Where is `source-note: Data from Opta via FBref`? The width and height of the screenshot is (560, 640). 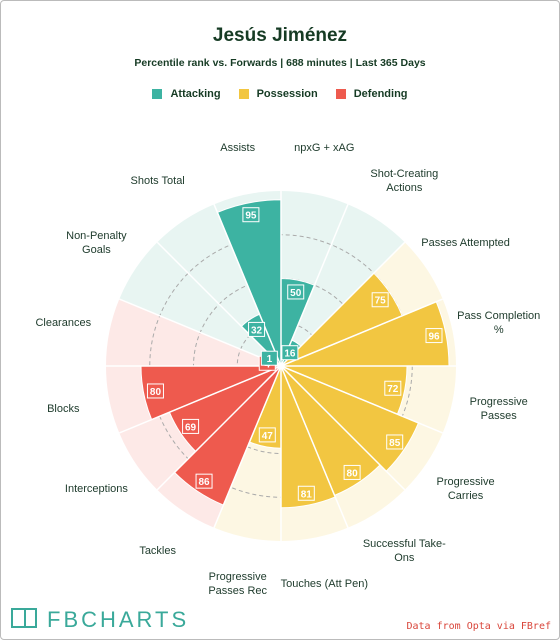 source-note: Data from Opta via FBref is located at coordinates (479, 626).